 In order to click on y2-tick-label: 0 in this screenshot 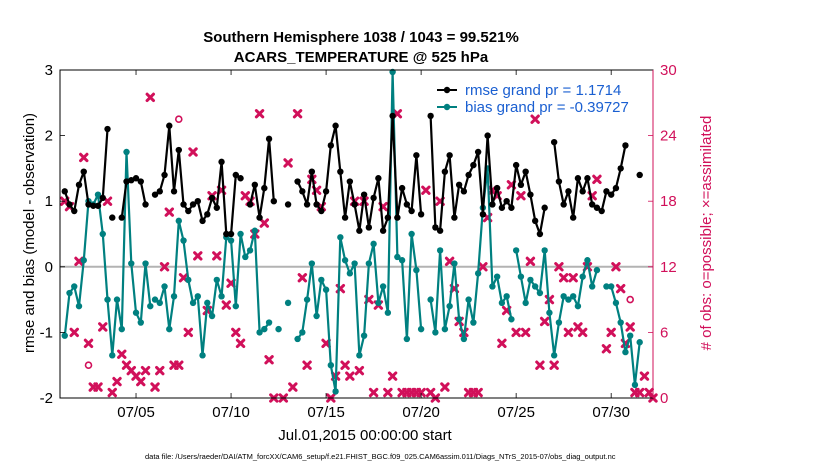, I will do `click(664, 398)`.